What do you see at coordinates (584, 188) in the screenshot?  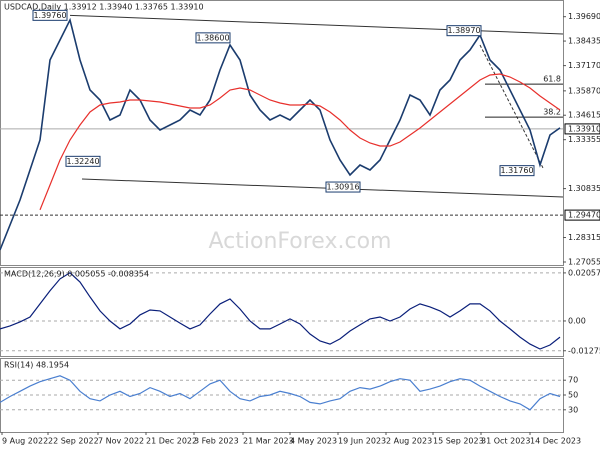 I see `y-tick-label: 1.30835` at bounding box center [584, 188].